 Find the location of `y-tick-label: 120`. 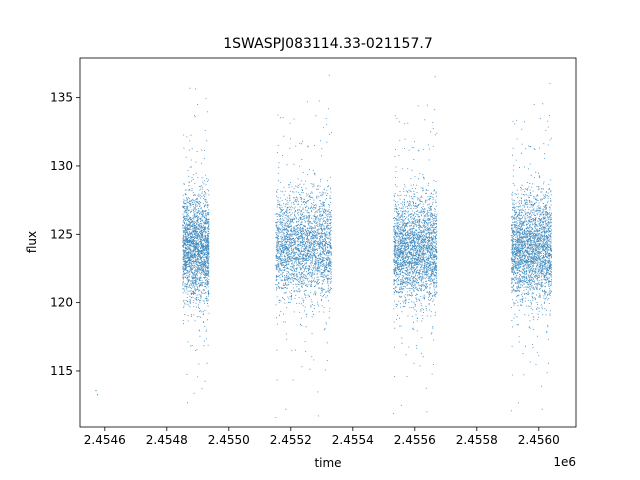

y-tick-label: 120 is located at coordinates (61, 303).